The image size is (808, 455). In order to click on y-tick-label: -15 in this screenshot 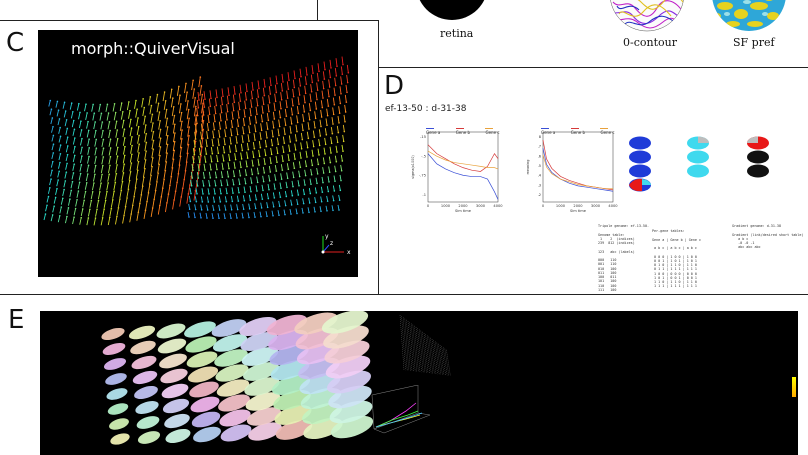, I will do `click(423, 137)`.